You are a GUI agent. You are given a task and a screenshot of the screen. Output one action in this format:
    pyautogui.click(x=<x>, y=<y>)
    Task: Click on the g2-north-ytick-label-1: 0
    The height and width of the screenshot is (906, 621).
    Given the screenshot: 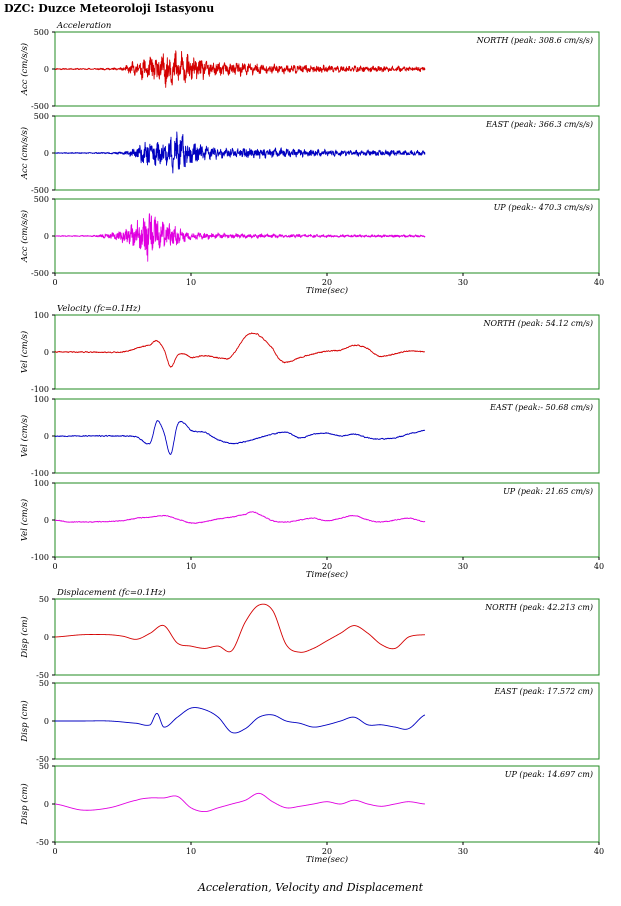 What is the action you would take?
    pyautogui.click(x=46, y=637)
    